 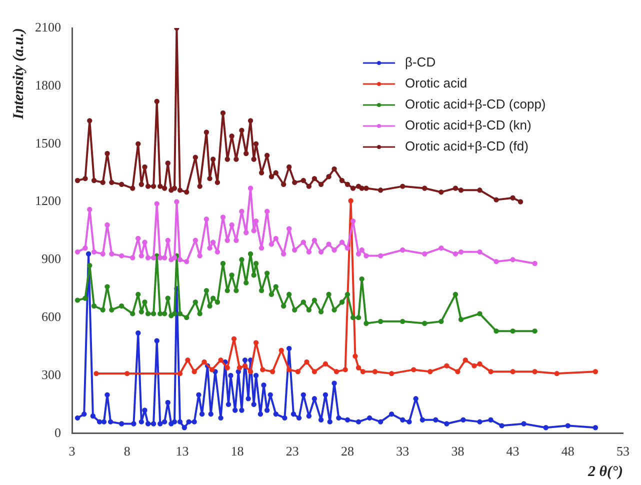 I want to click on x-tick-label: 48, so click(x=567, y=451).